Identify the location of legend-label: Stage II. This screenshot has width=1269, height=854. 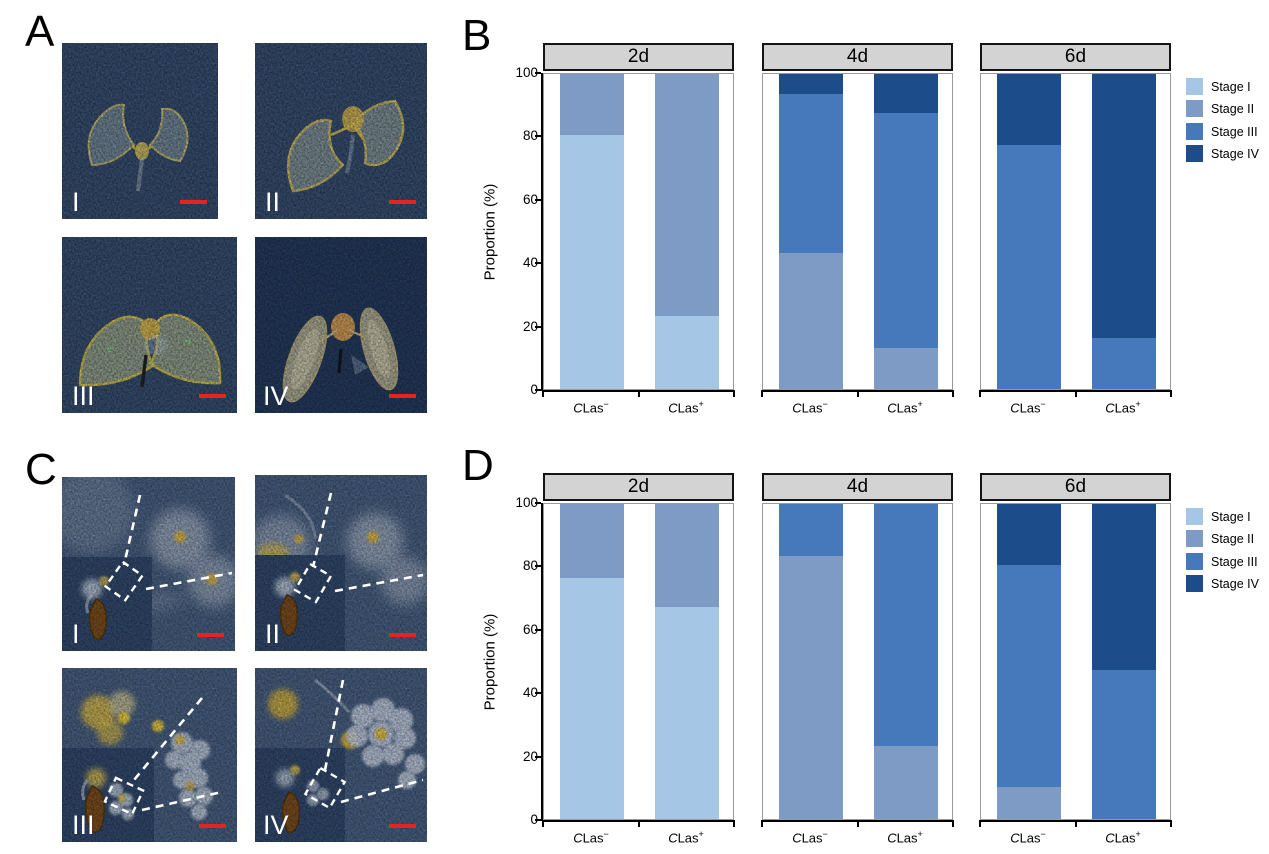
(1233, 539).